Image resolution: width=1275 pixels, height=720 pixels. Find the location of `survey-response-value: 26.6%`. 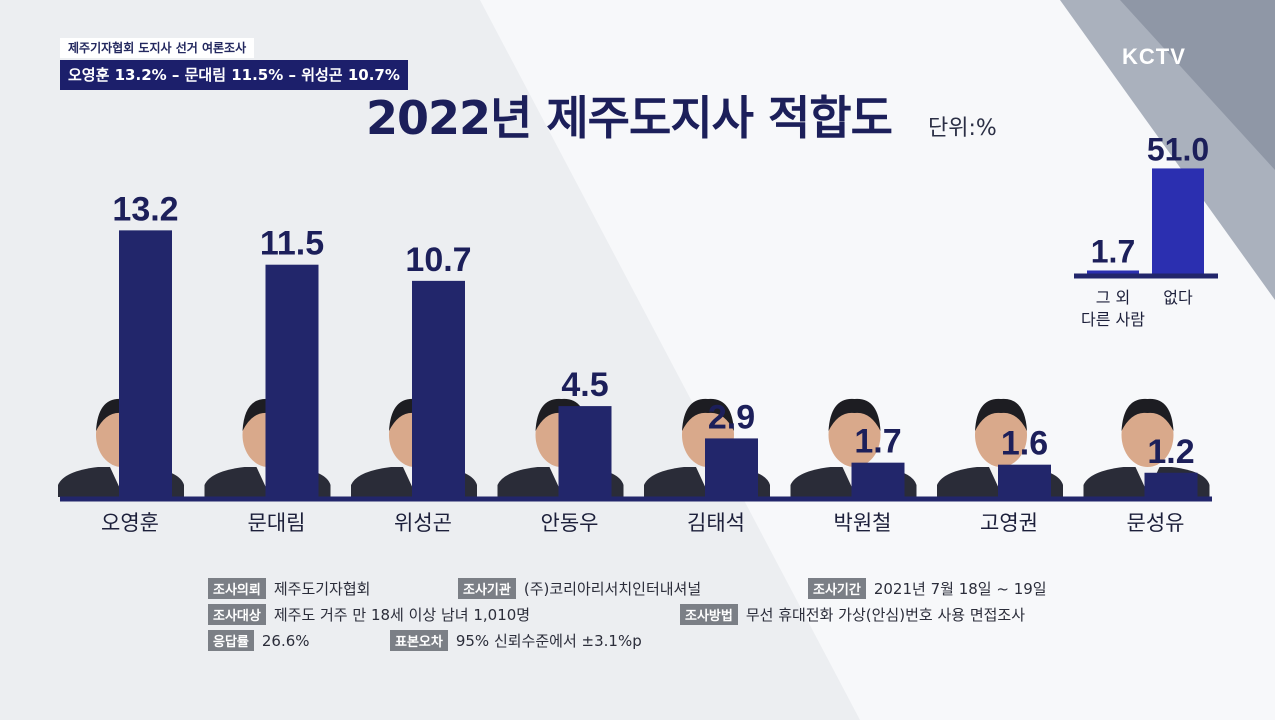

survey-response-value: 26.6% is located at coordinates (285, 641).